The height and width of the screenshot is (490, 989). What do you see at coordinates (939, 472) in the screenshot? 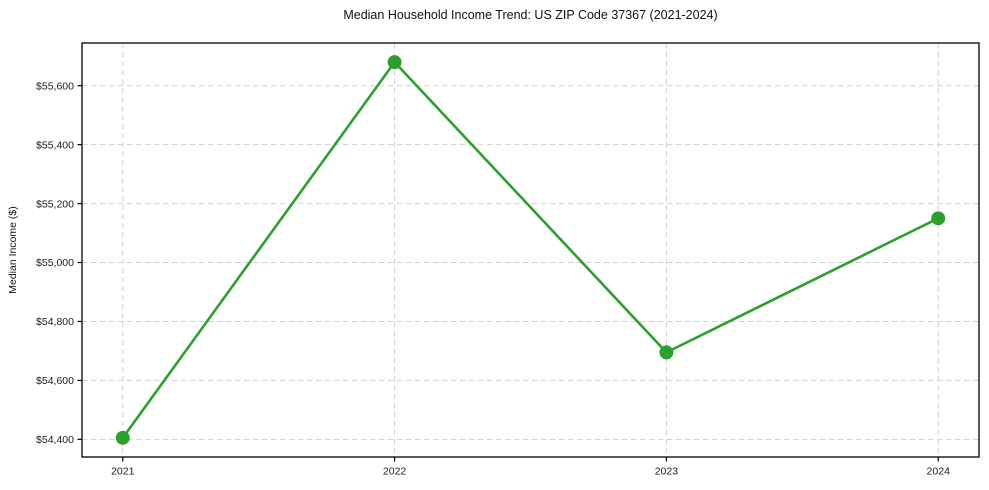
I see `x-axis-tick-label: 2024` at bounding box center [939, 472].